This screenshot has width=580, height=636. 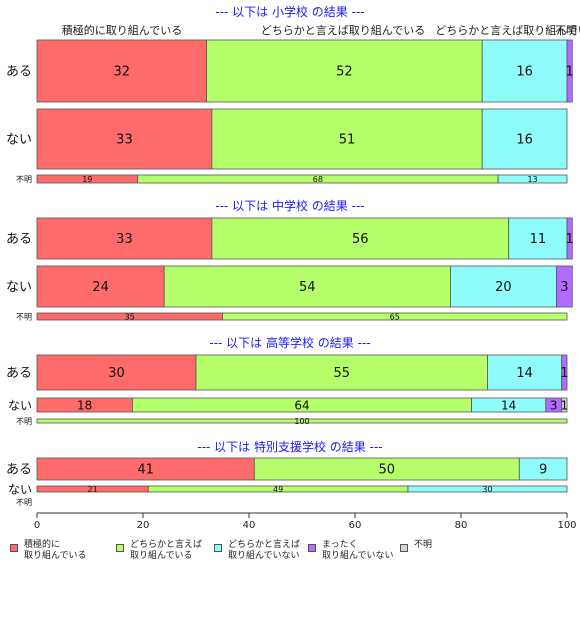 What do you see at coordinates (19, 140) in the screenshot?
I see `row-label-1-2: ない` at bounding box center [19, 140].